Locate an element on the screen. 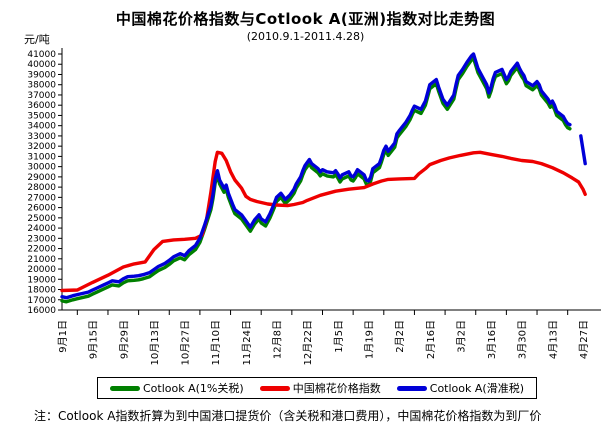 Image resolution: width=611 pixels, height=430 pixels. x-tick-label: 4月13日 is located at coordinates (553, 339).